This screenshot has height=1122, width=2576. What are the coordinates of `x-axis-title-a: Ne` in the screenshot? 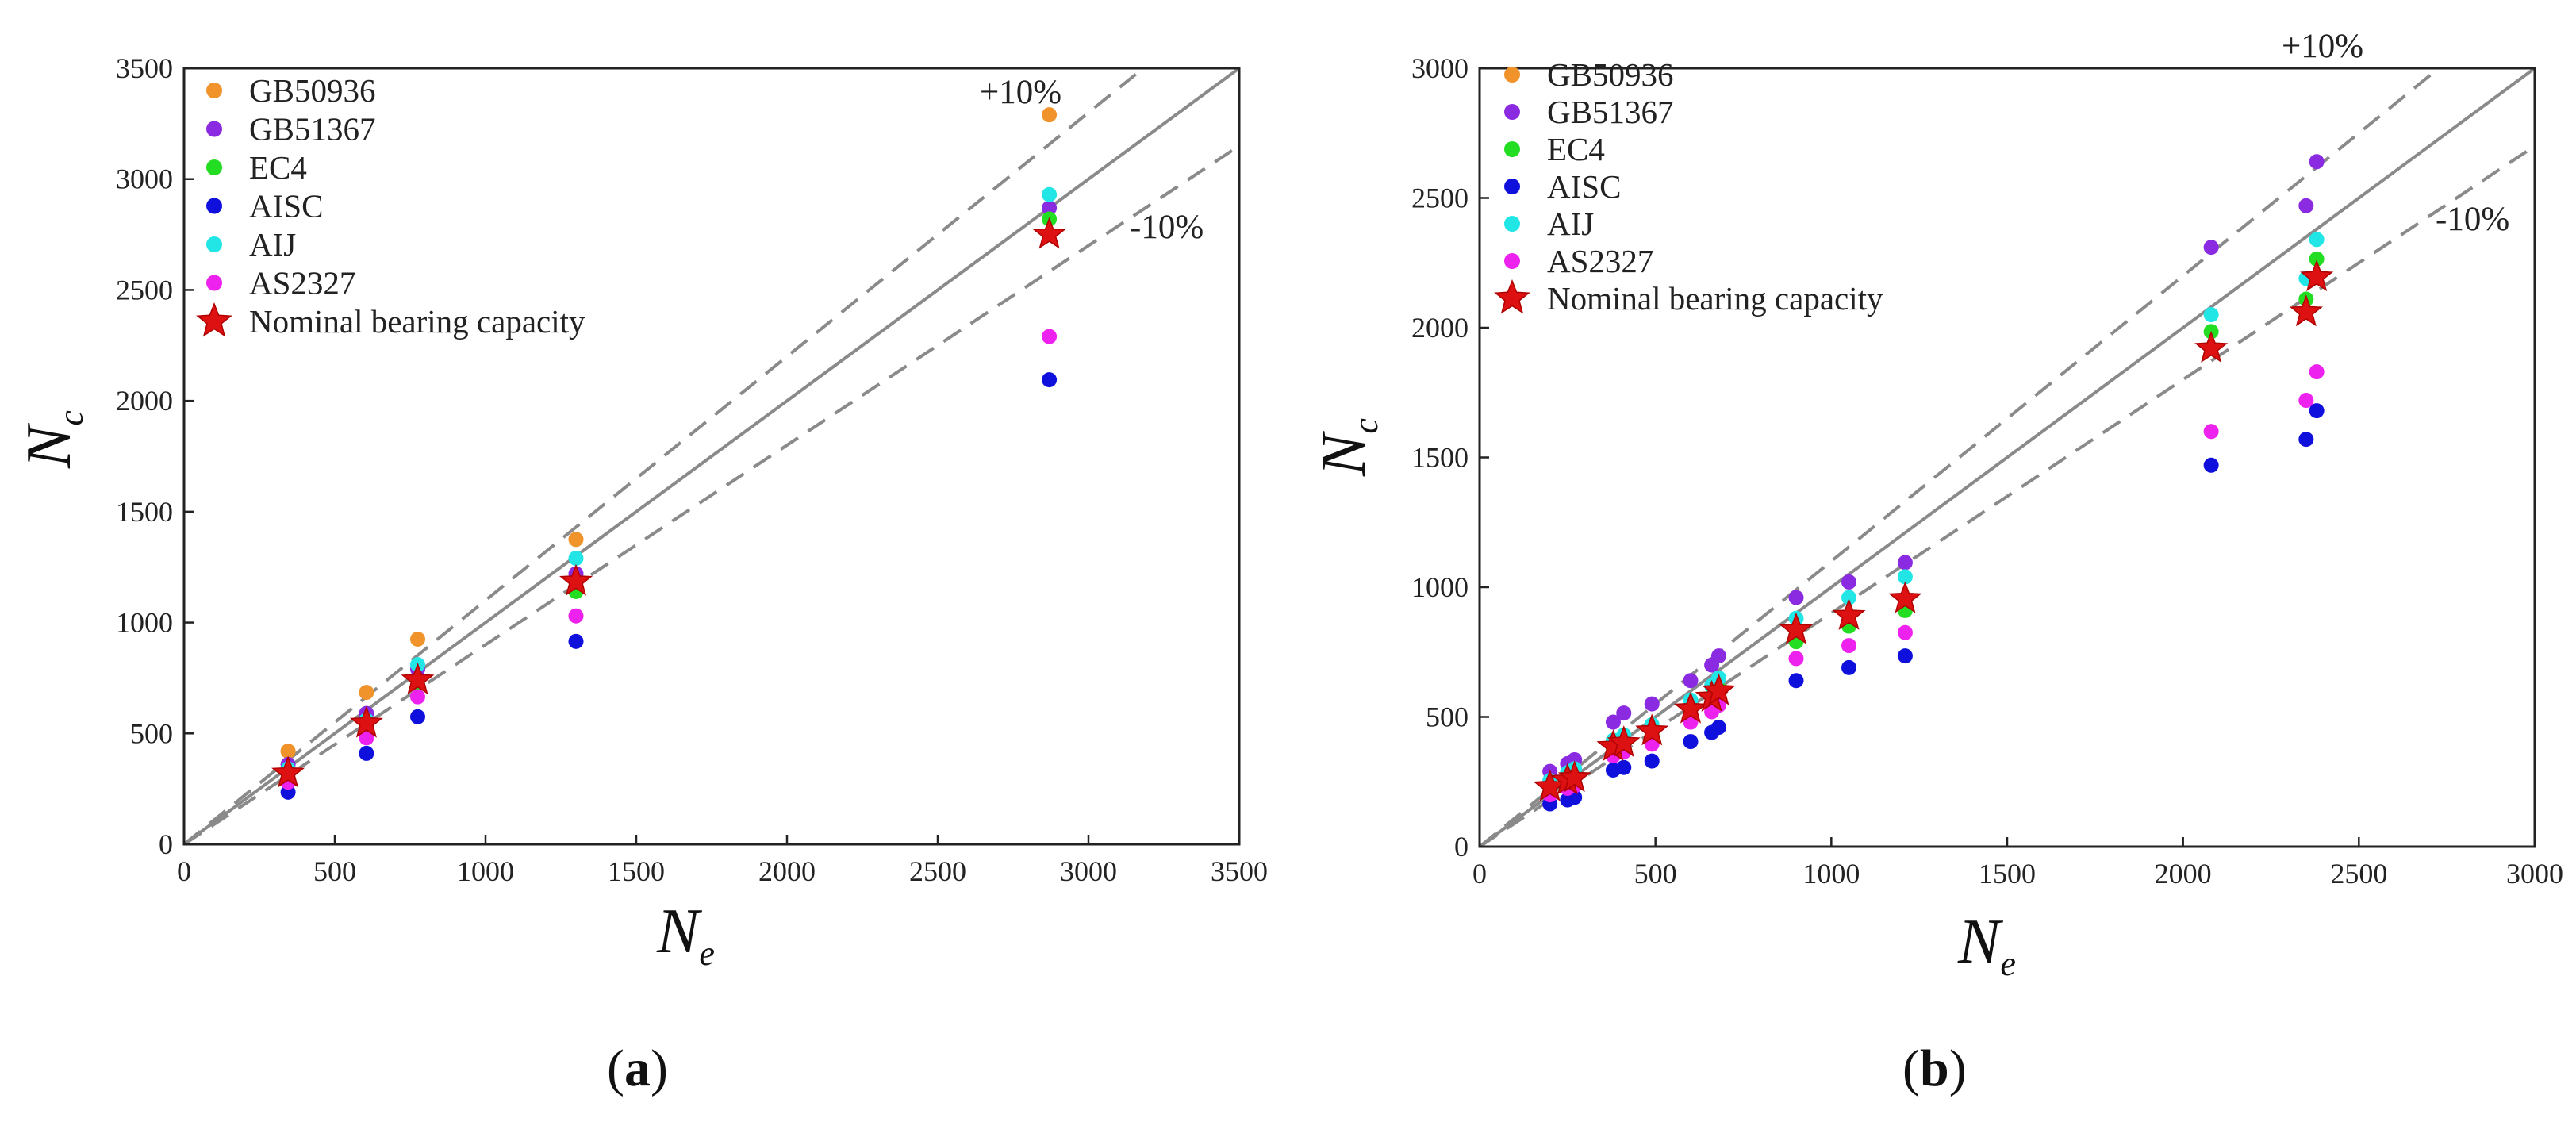 It's located at (685, 935).